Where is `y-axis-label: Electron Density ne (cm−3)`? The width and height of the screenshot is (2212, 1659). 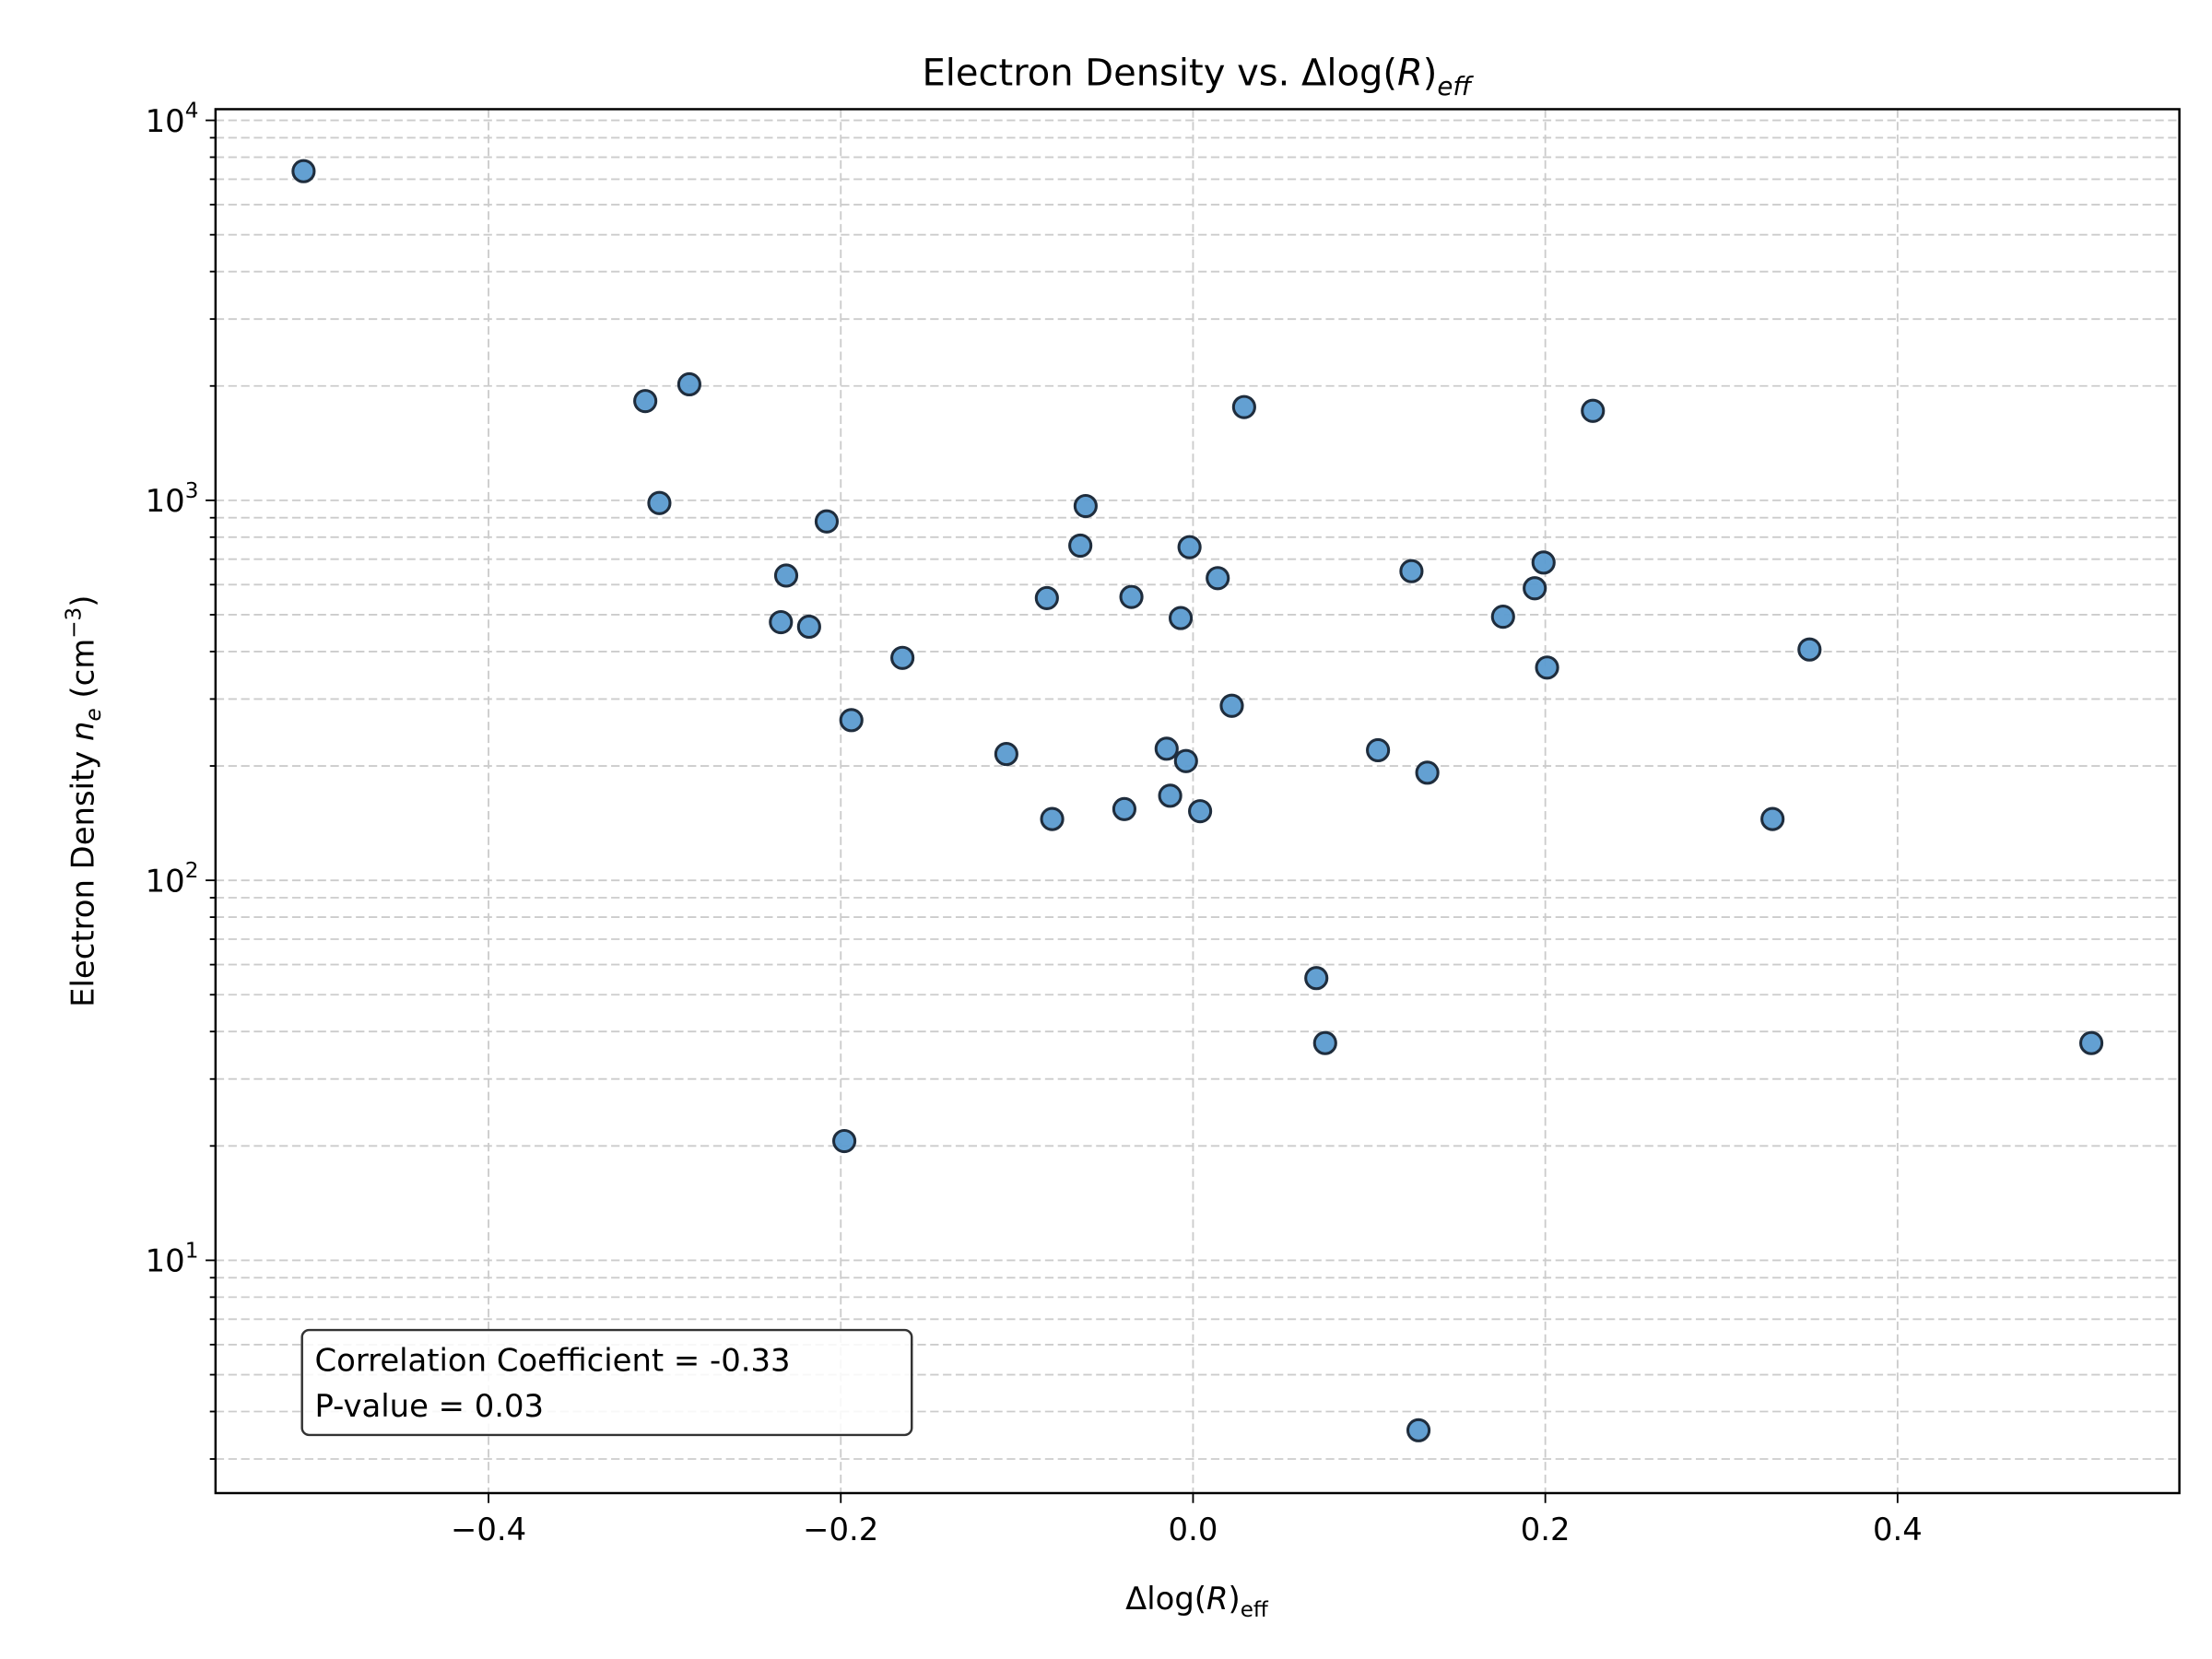
y-axis-label: Electron Density ne (cm−3) is located at coordinates (85, 801).